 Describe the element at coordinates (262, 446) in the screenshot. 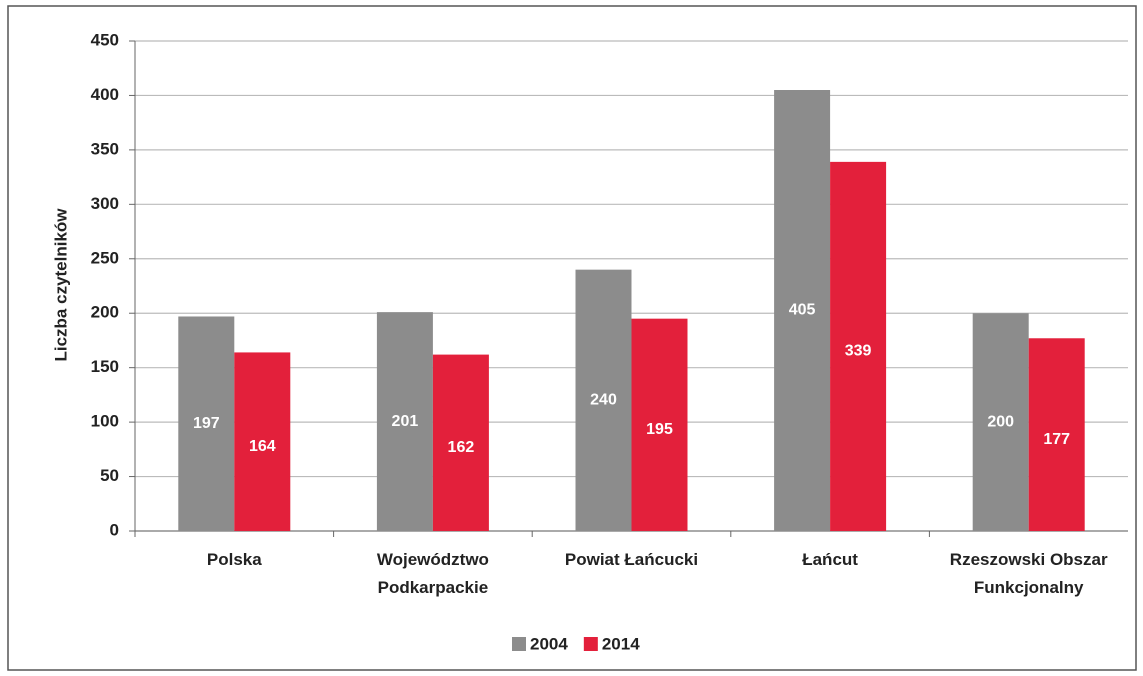

I see `data-label: 164` at that location.